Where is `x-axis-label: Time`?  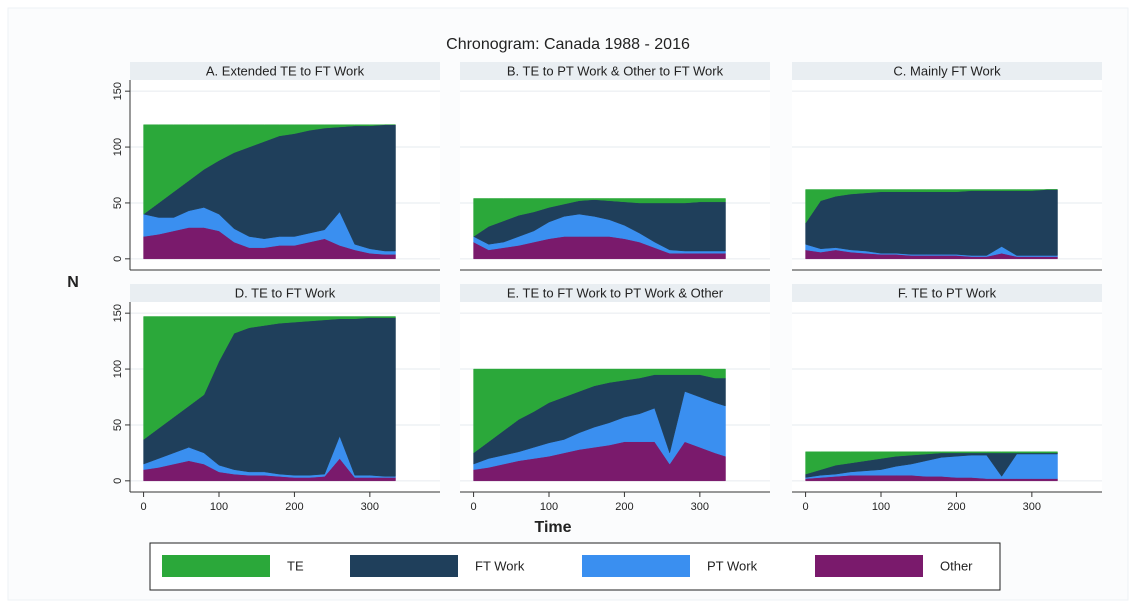
x-axis-label: Time is located at coordinates (552, 527).